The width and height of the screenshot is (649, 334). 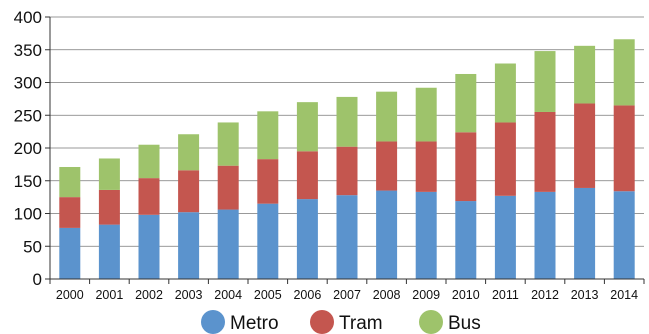 What do you see at coordinates (426, 114) in the screenshot?
I see `bar-bus-2009` at bounding box center [426, 114].